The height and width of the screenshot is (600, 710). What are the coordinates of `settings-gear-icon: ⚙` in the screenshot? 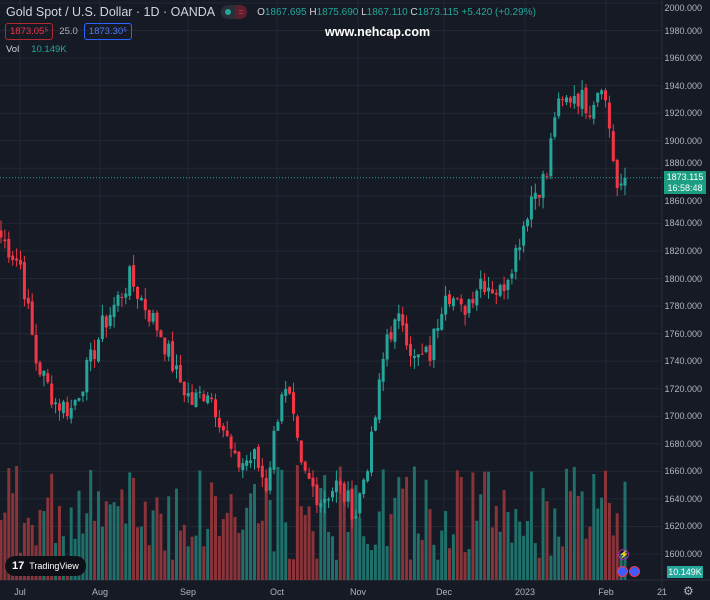 It's located at (688, 591).